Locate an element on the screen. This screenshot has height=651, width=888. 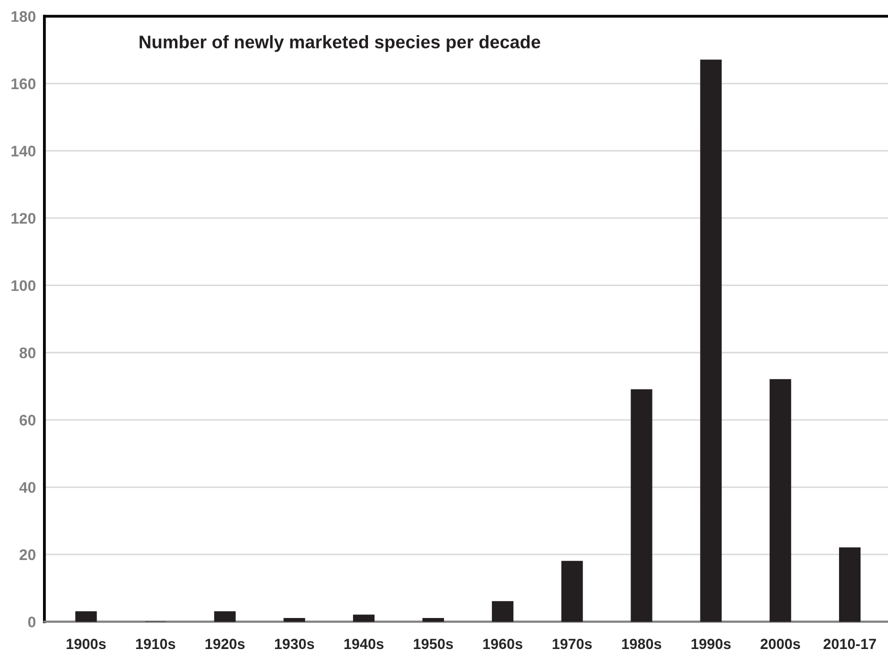
y-tick-label: 0 is located at coordinates (32, 622).